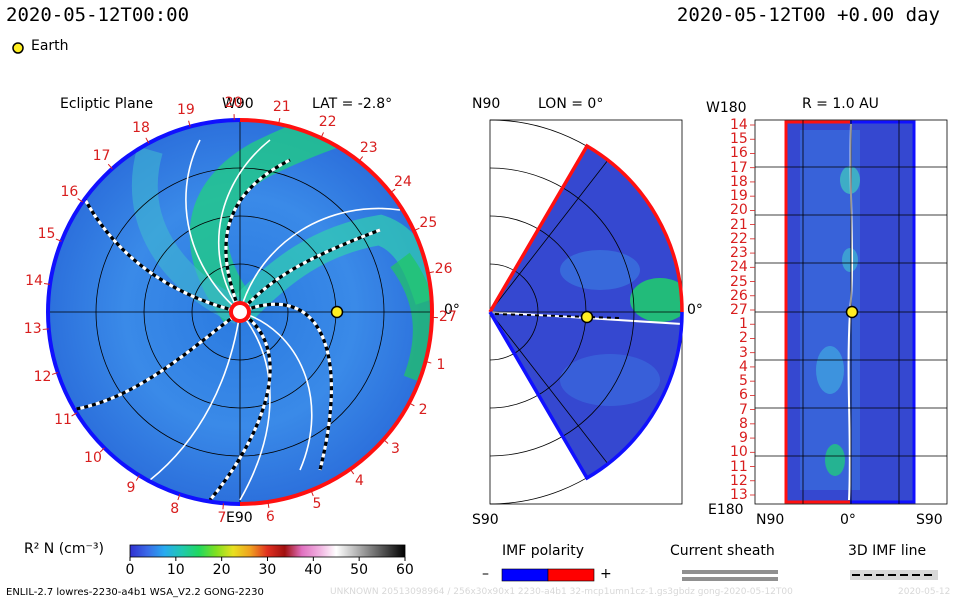  What do you see at coordinates (852, 312) in the screenshot?
I see `earth-marker-radial` at bounding box center [852, 312].